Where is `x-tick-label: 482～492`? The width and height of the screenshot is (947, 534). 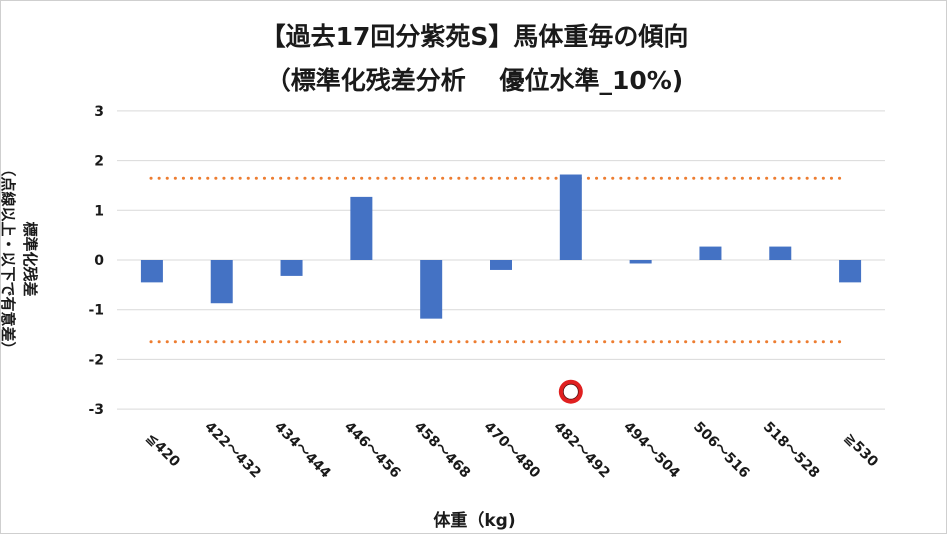
x-tick-label: 482～492 is located at coordinates (581, 450).